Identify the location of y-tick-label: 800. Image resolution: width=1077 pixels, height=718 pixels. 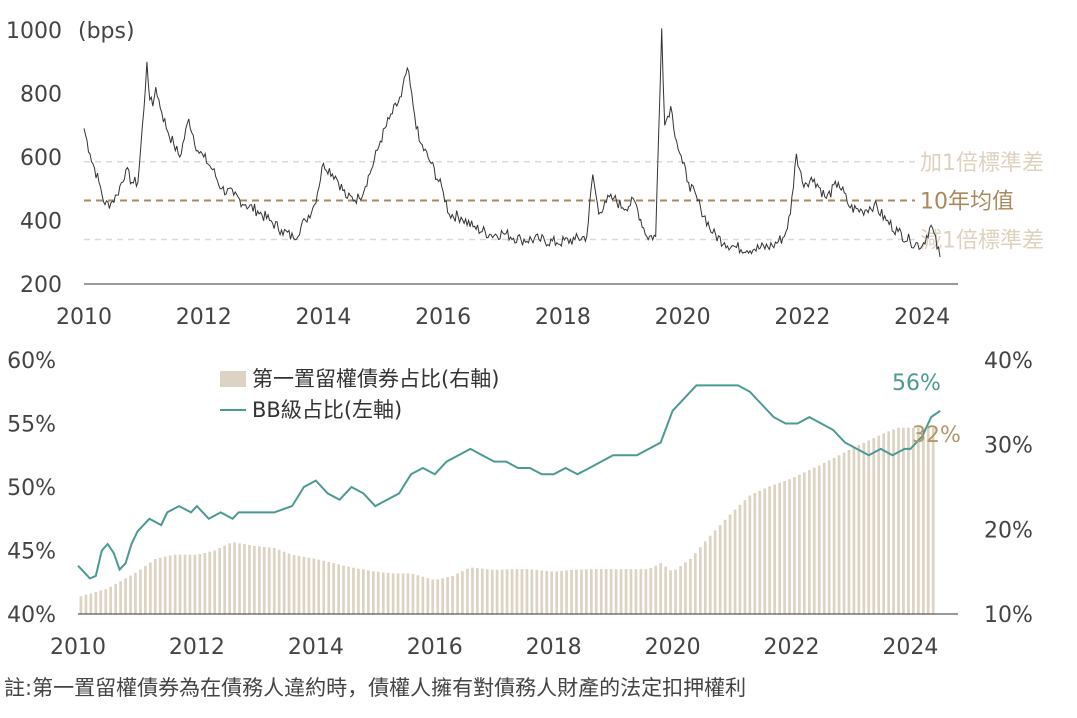
(41, 95).